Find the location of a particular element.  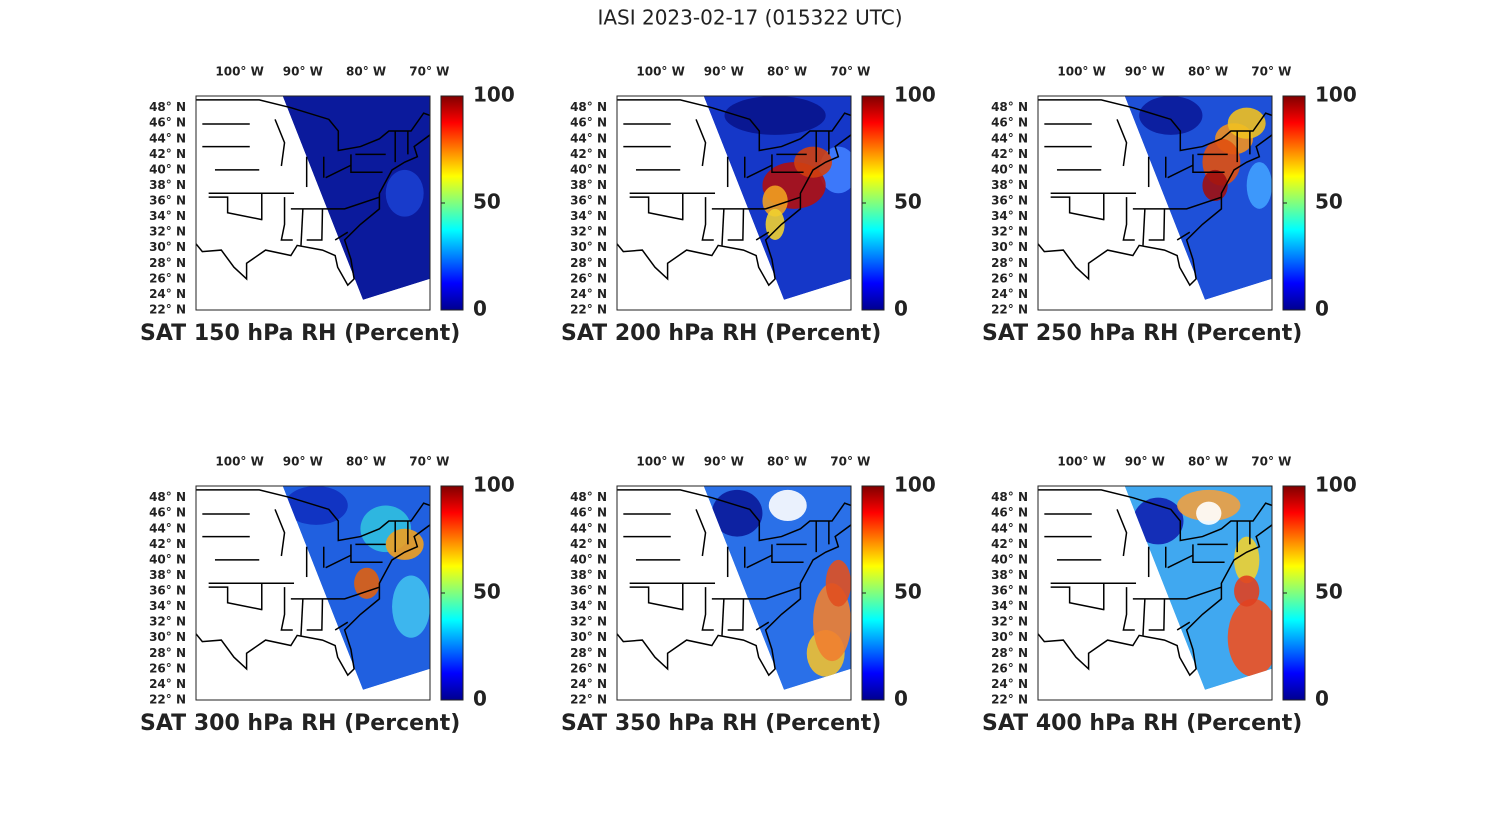

figure-title: IASI 2023-02-17 (015322 UTC) is located at coordinates (749, 18).